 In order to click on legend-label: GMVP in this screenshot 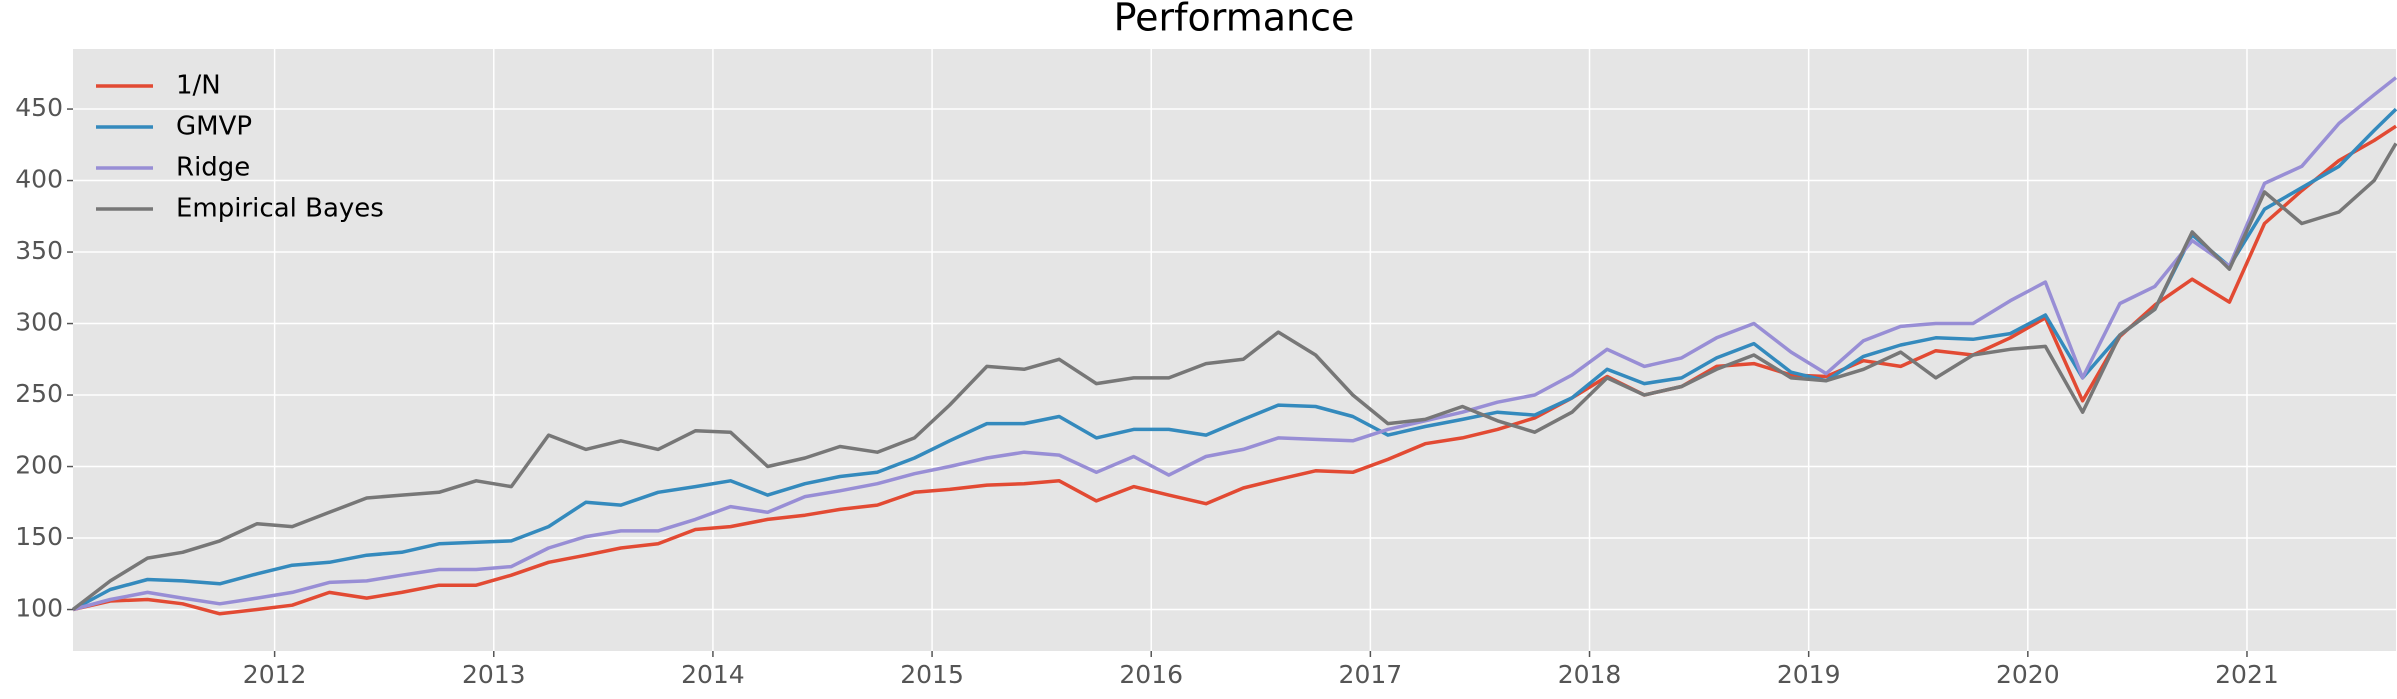, I will do `click(214, 127)`.